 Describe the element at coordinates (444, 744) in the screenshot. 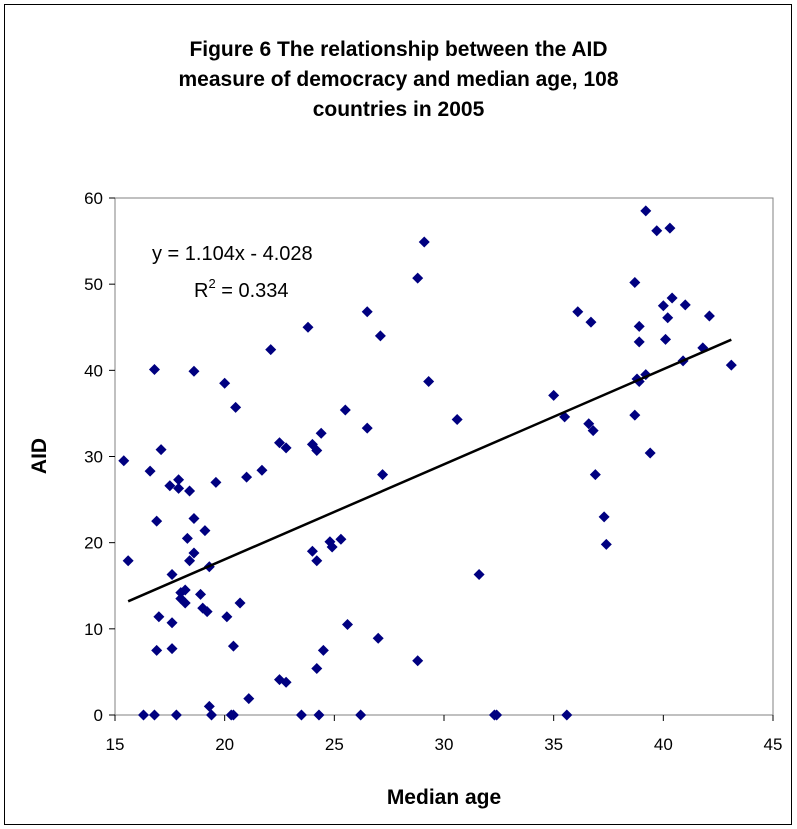

I see `x-tick-label: 30` at that location.